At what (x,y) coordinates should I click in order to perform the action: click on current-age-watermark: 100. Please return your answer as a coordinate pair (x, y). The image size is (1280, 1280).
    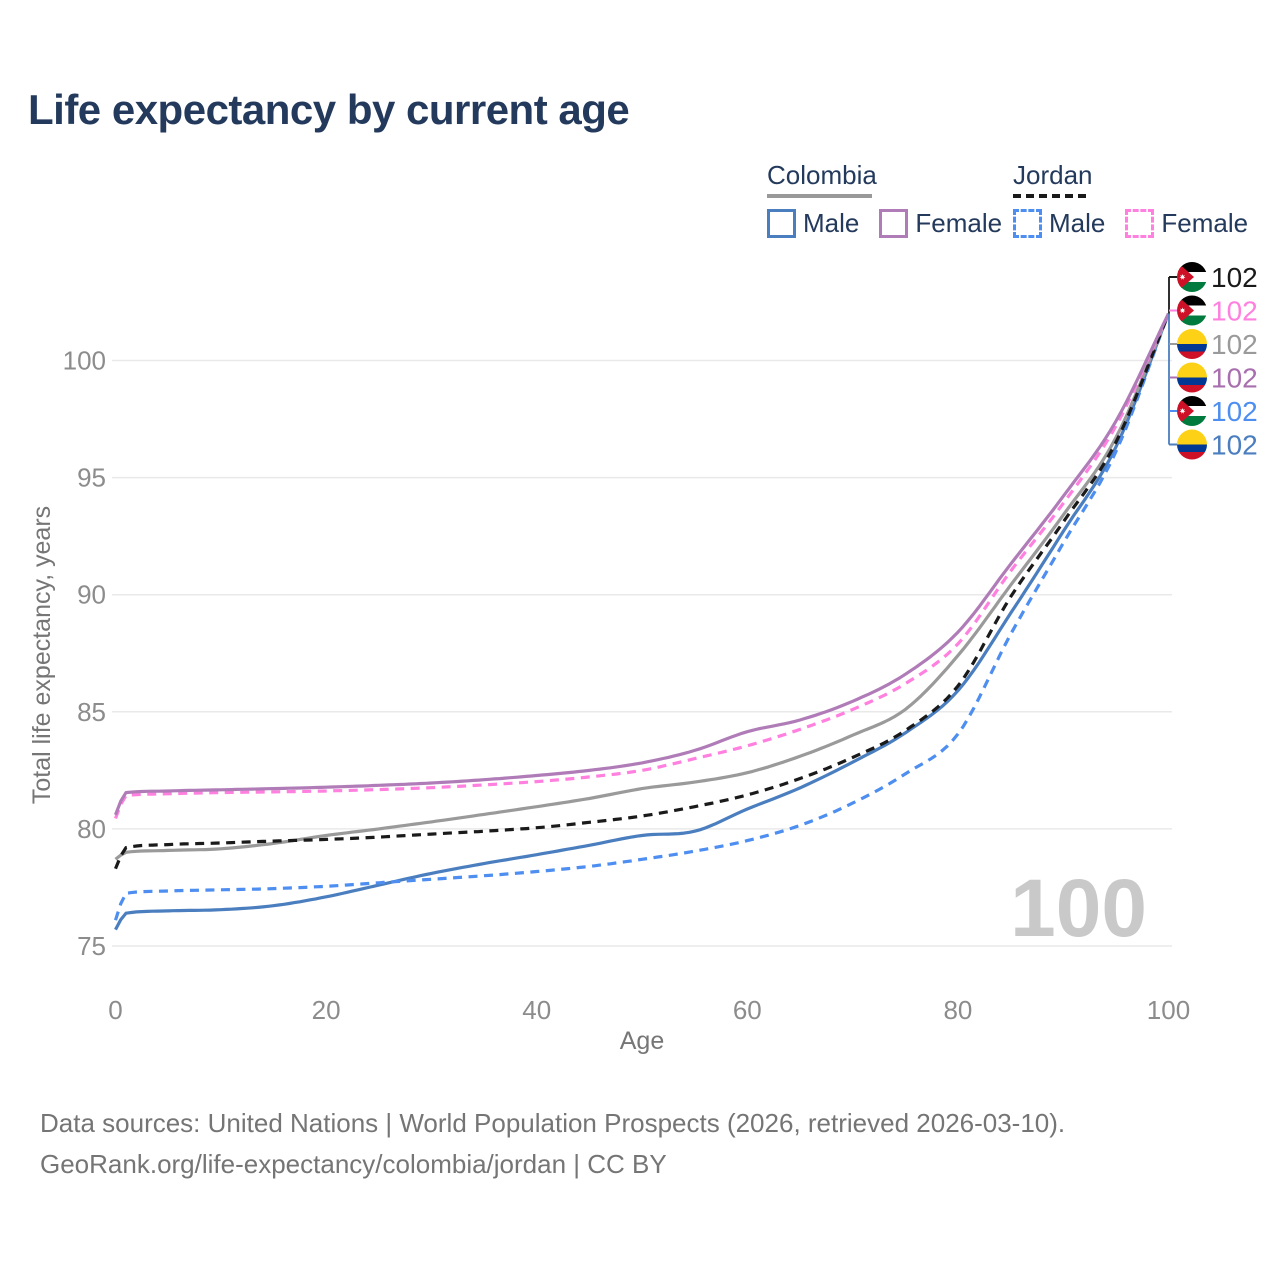
    Looking at the image, I should click on (1078, 908).